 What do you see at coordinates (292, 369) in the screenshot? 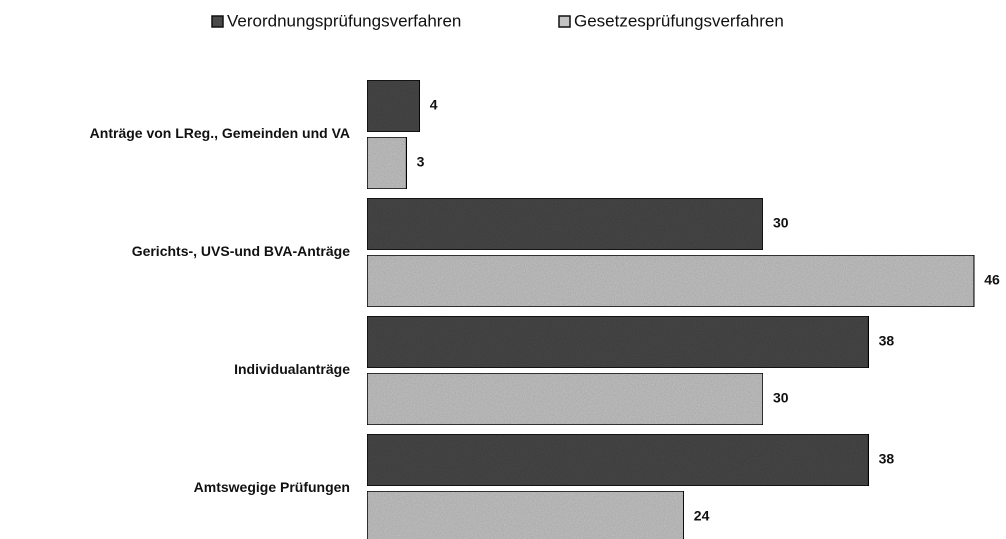
I see `category-label: Individualanträge` at bounding box center [292, 369].